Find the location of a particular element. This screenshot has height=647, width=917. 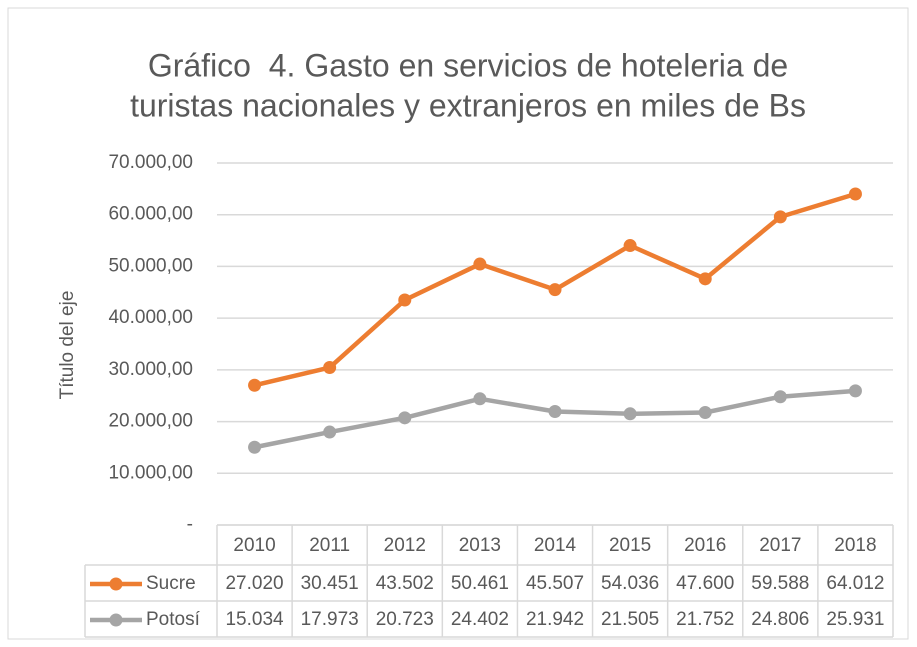

table-value: 21.505 is located at coordinates (630, 619).